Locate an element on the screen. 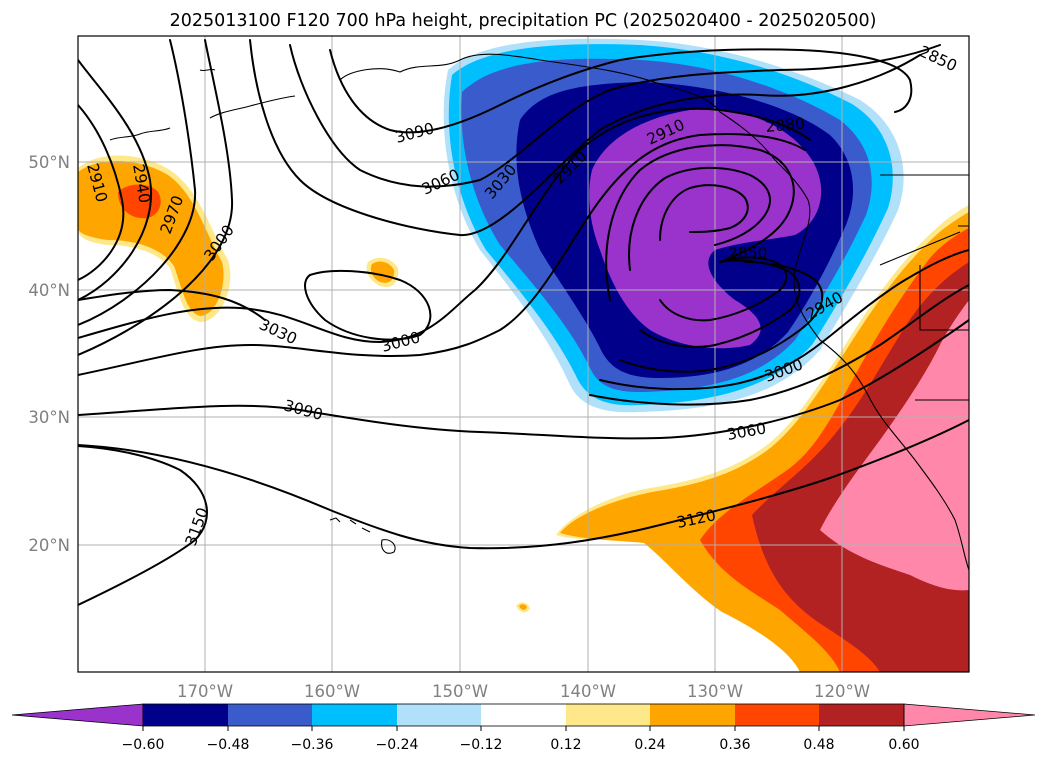 The height and width of the screenshot is (765, 1047). colorbar-frame is located at coordinates (523, 715).